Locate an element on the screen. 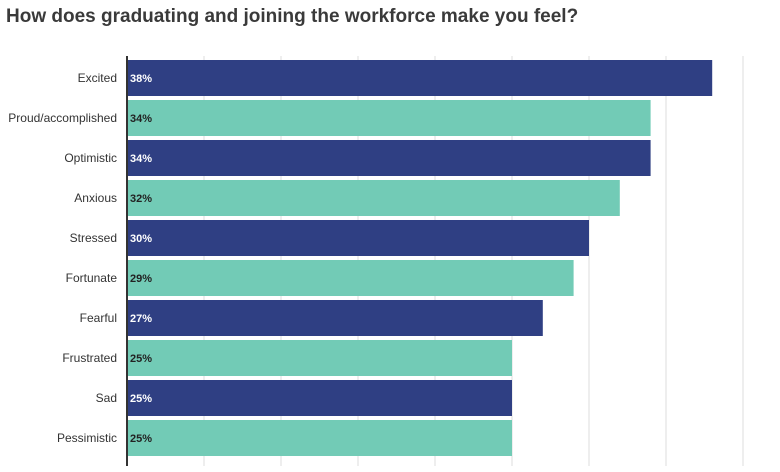 This screenshot has width=780, height=472. value-label: 32% is located at coordinates (141, 199).